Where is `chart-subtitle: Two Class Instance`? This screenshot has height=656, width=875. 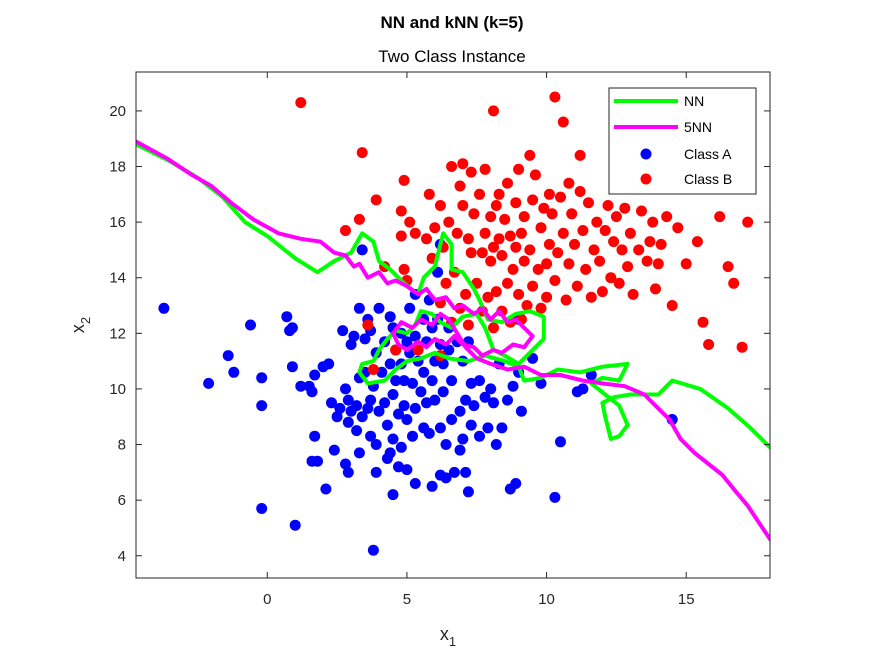 chart-subtitle: Two Class Instance is located at coordinates (451, 56).